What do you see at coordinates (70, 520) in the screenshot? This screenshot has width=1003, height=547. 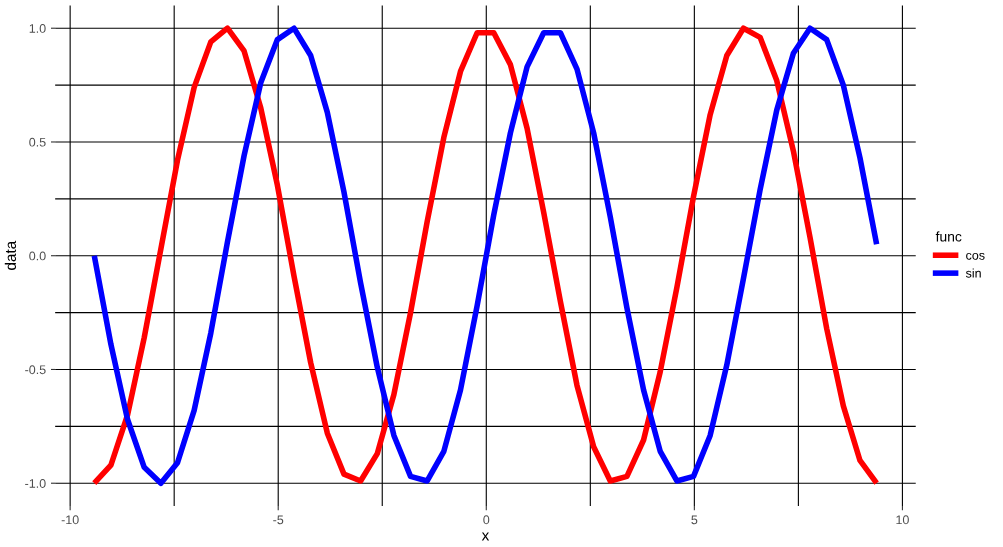 I see `x-tick-label: -10` at bounding box center [70, 520].